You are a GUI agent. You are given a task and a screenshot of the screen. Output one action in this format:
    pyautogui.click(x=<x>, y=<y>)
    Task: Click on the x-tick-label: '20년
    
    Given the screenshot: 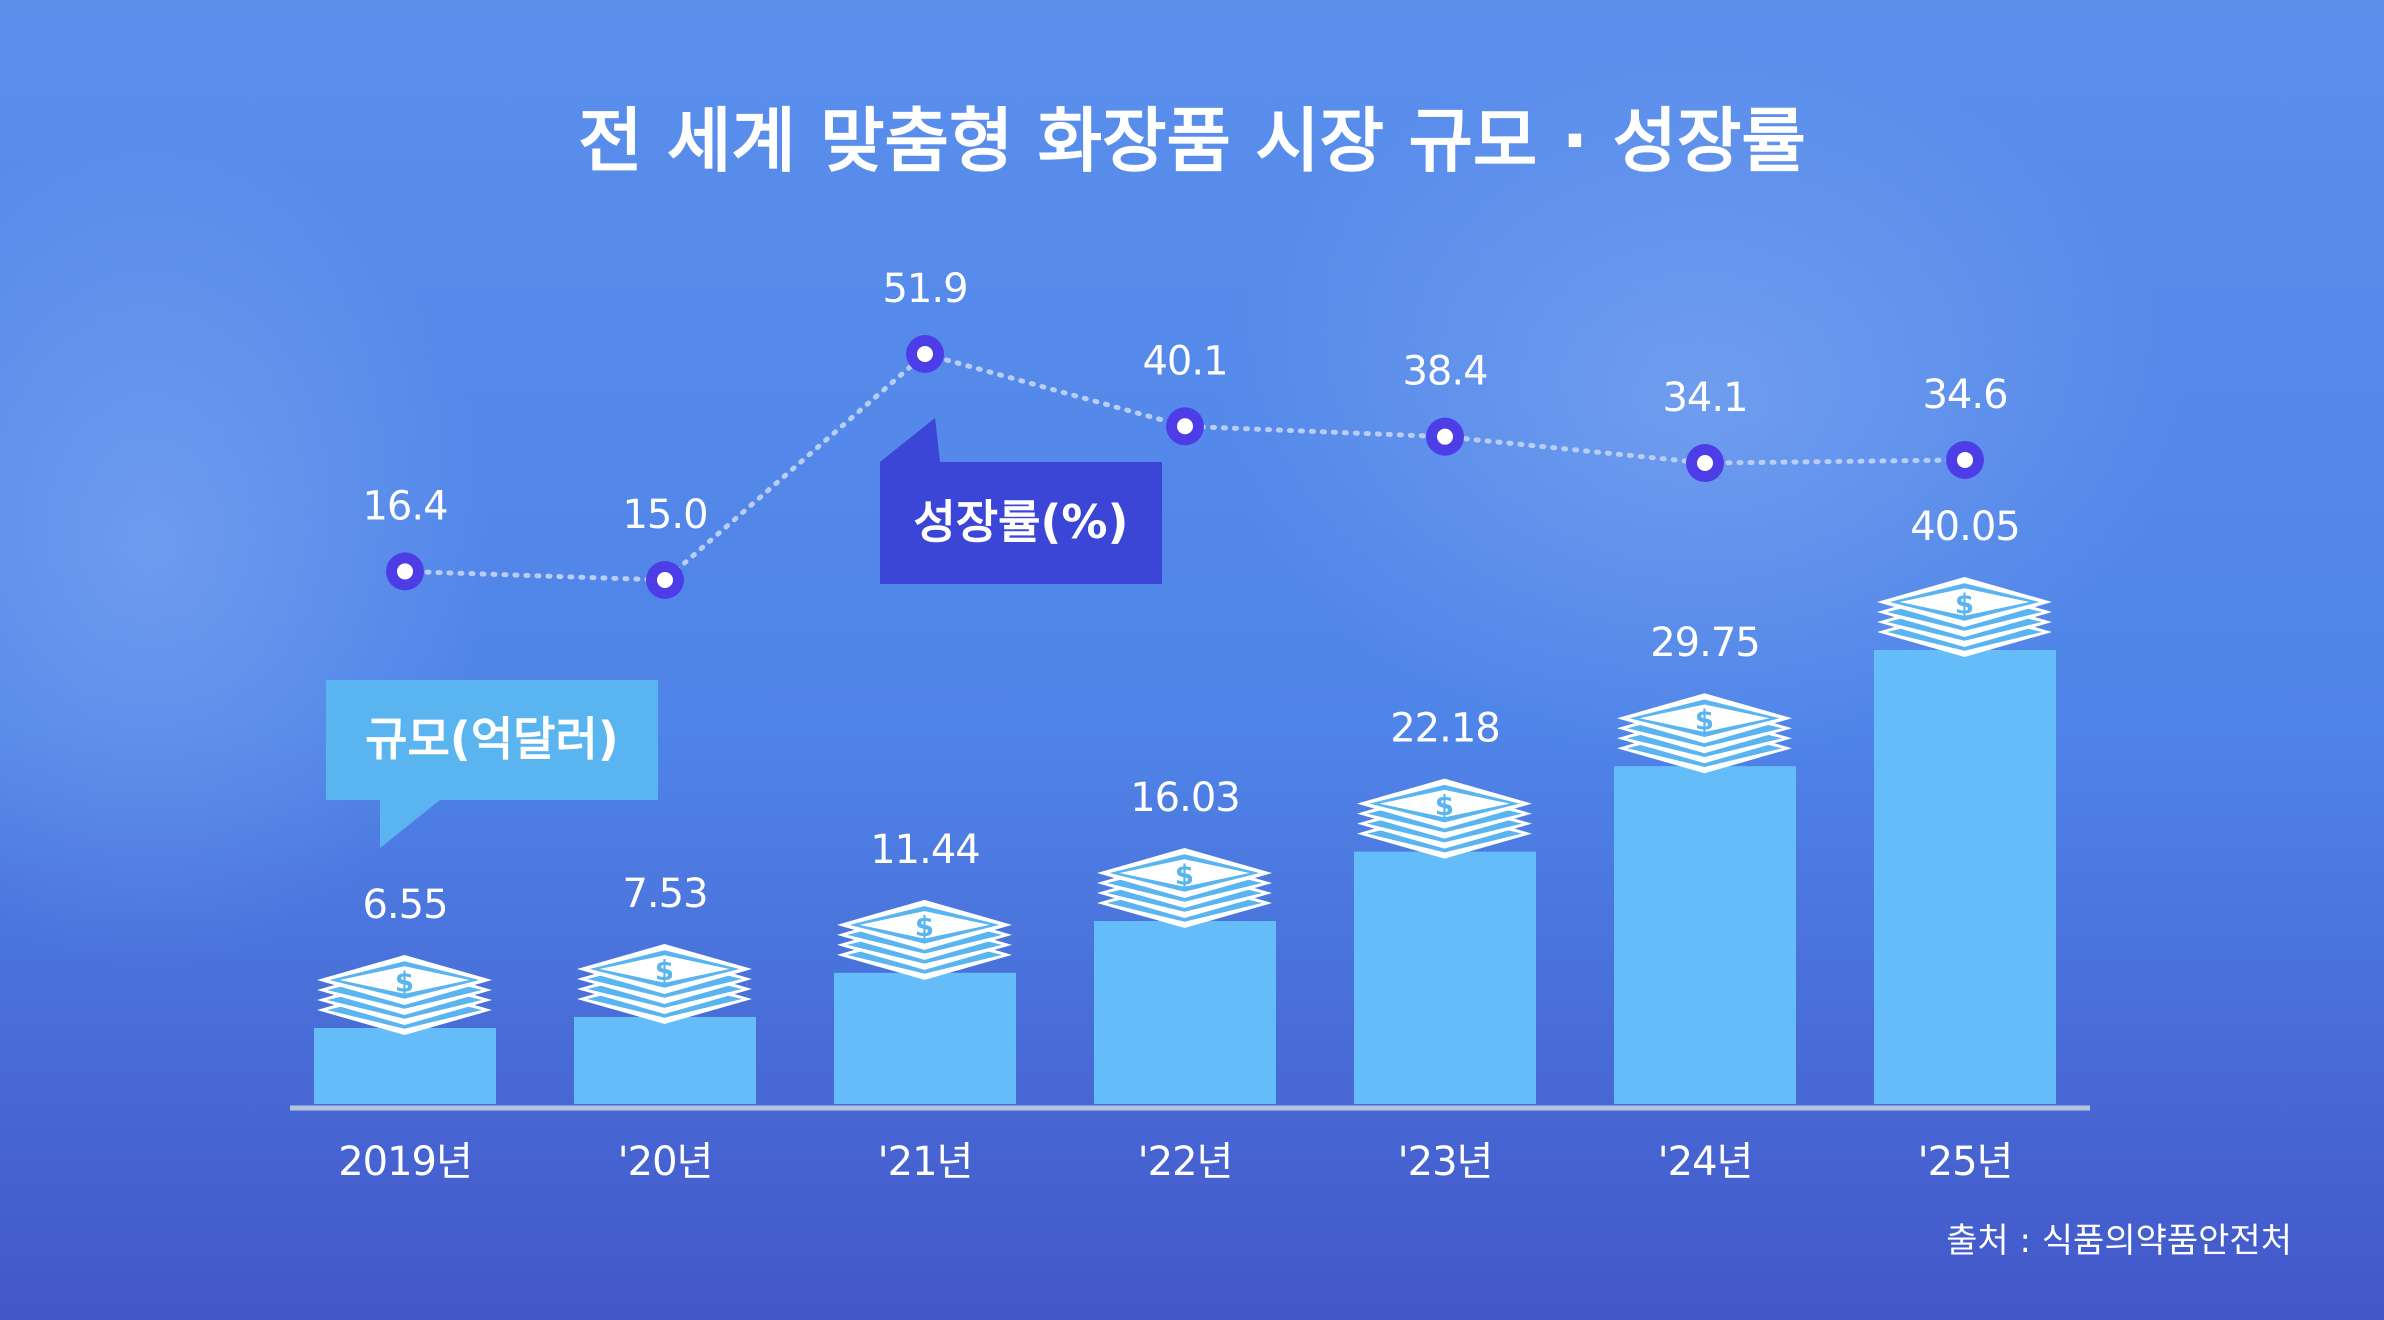 What is the action you would take?
    pyautogui.click(x=665, y=1162)
    